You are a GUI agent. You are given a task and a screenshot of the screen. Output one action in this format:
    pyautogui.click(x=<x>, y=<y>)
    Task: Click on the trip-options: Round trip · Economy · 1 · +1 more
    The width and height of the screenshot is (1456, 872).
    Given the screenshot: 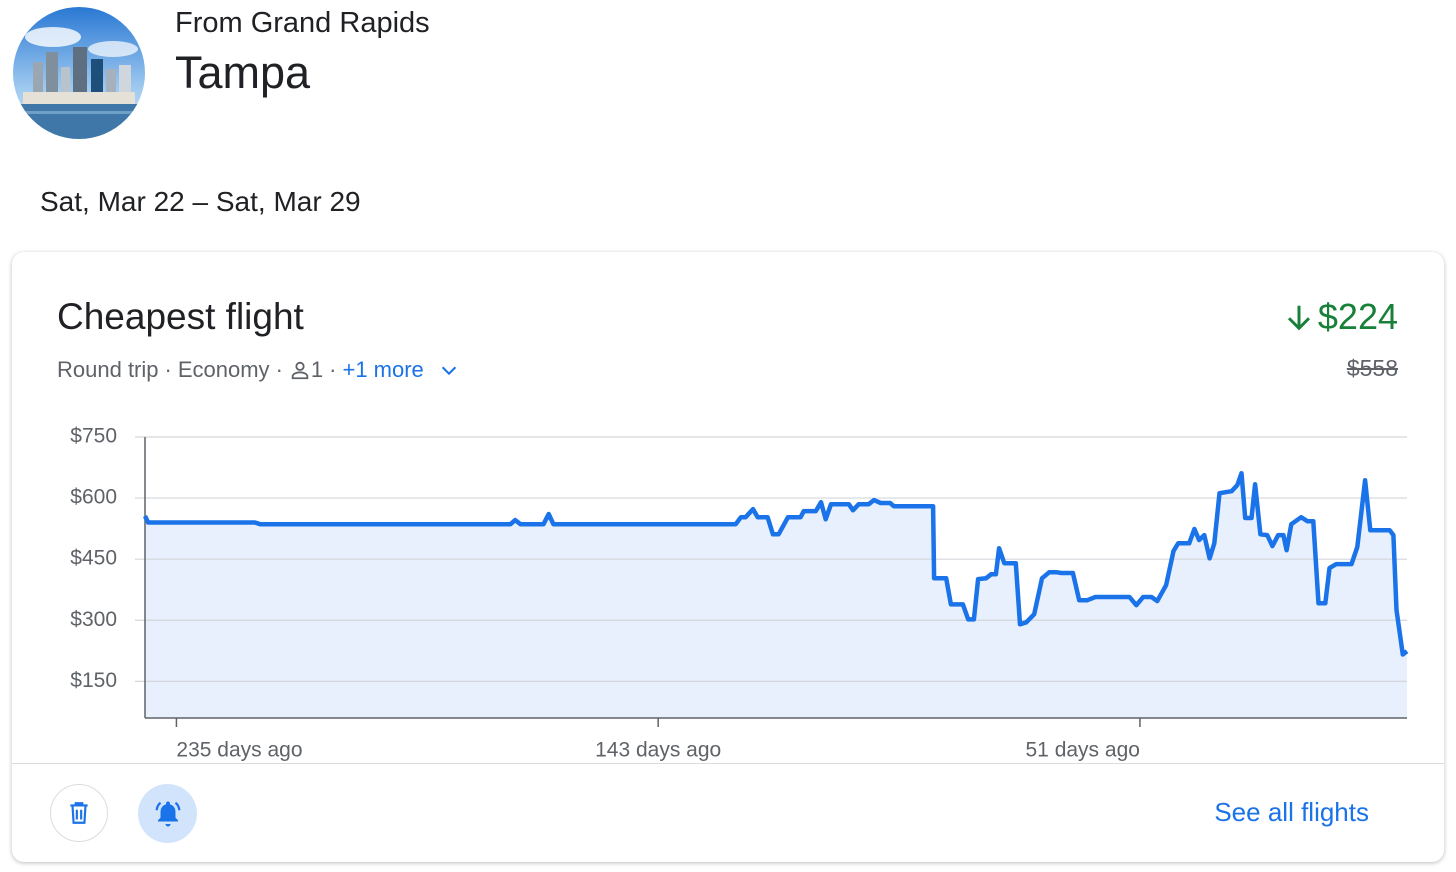 What is the action you would take?
    pyautogui.click(x=259, y=370)
    